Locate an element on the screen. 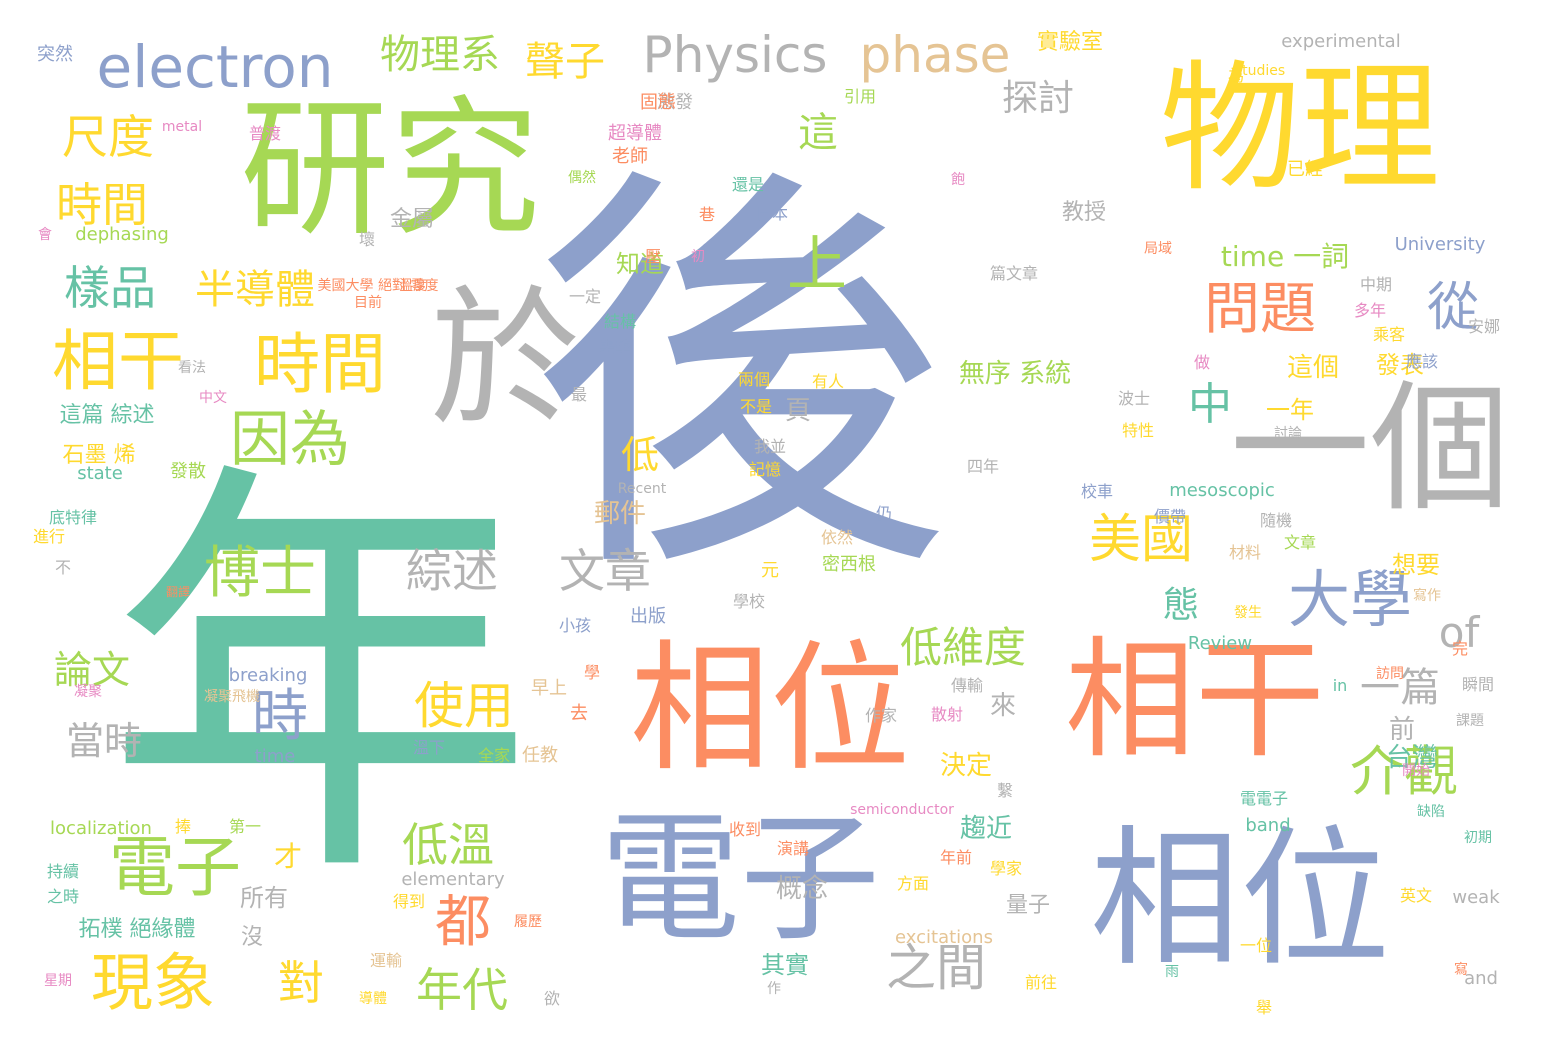 Image resolution: width=1548 pixels, height=1052 pixels. word: 綜述 is located at coordinates (452, 571).